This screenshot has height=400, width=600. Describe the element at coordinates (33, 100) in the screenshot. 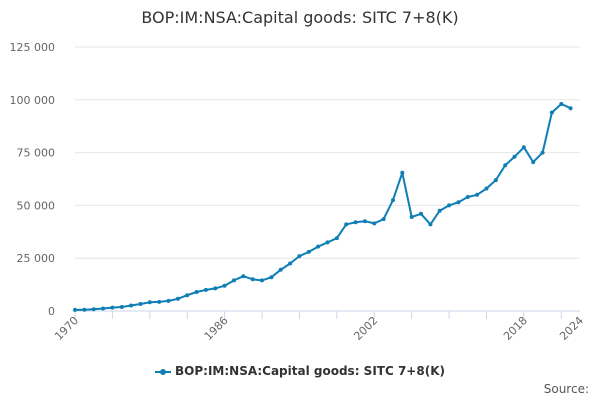

I see `y-tick-label: 100 000` at that location.